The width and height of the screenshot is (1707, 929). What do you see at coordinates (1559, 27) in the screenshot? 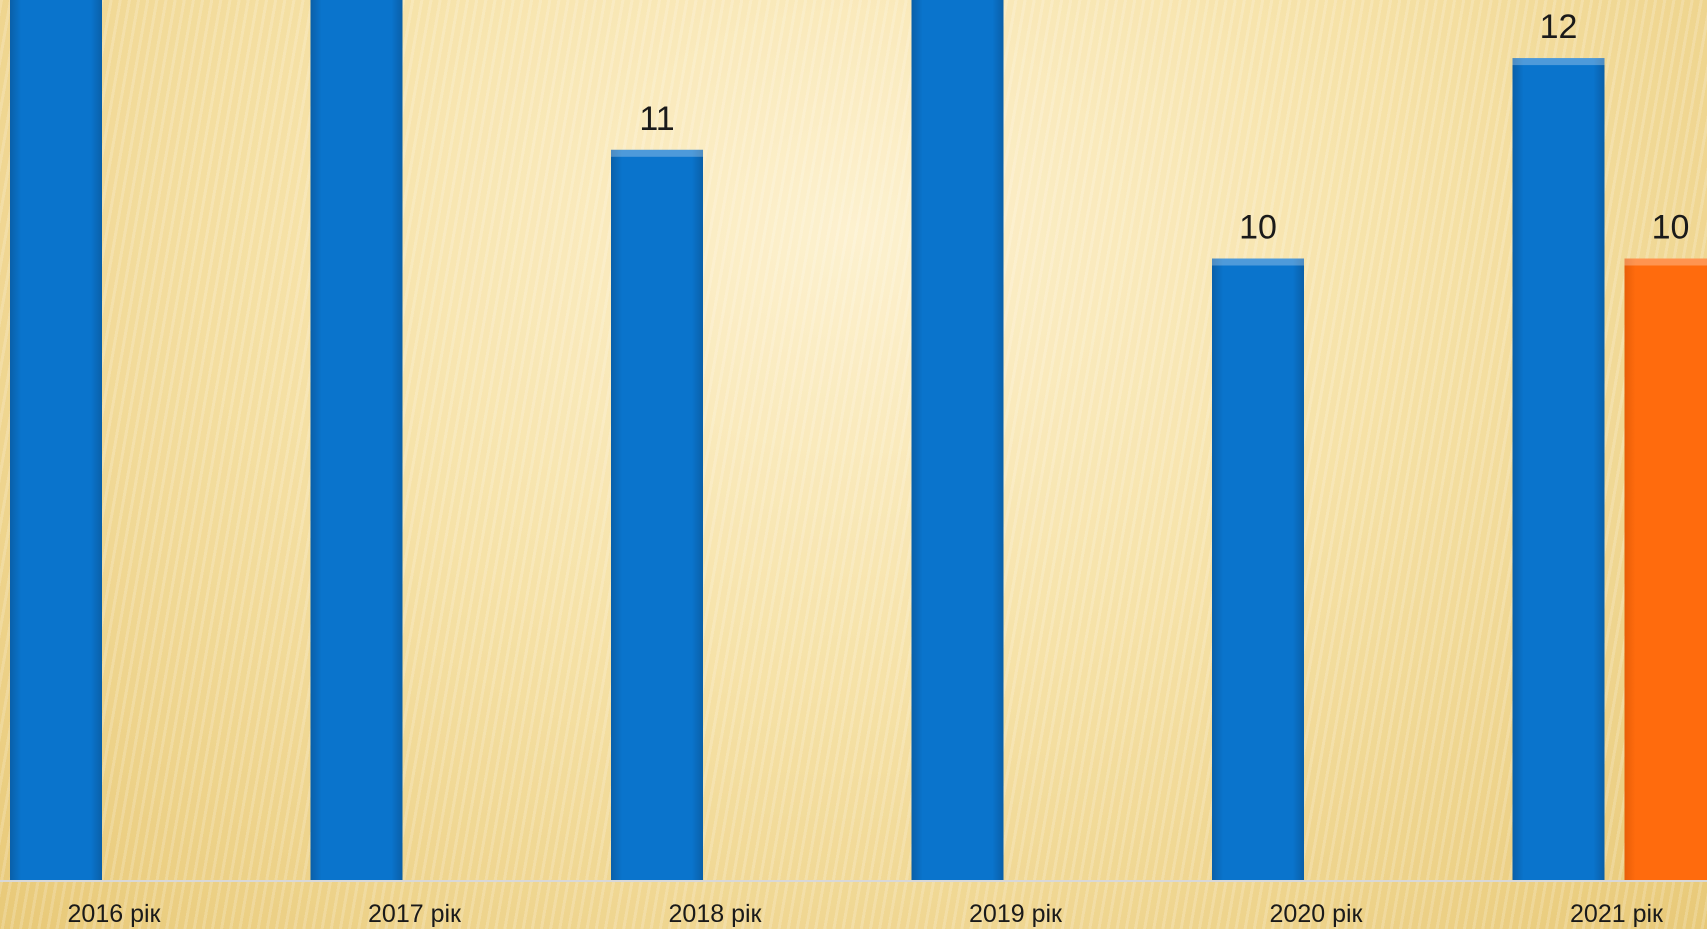
I see `data-label: 12` at bounding box center [1559, 27].